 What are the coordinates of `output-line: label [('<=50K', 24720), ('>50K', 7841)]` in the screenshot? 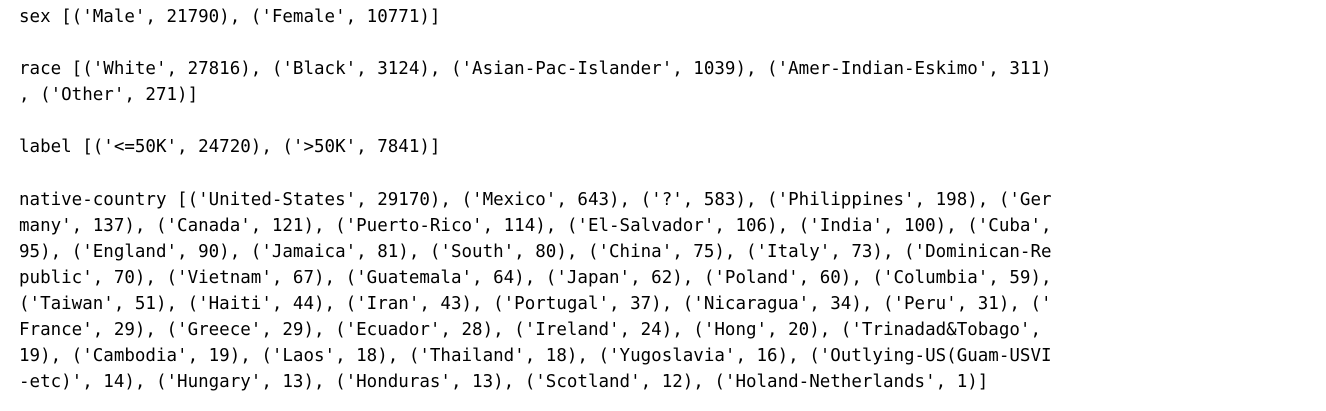 It's located at (230, 147).